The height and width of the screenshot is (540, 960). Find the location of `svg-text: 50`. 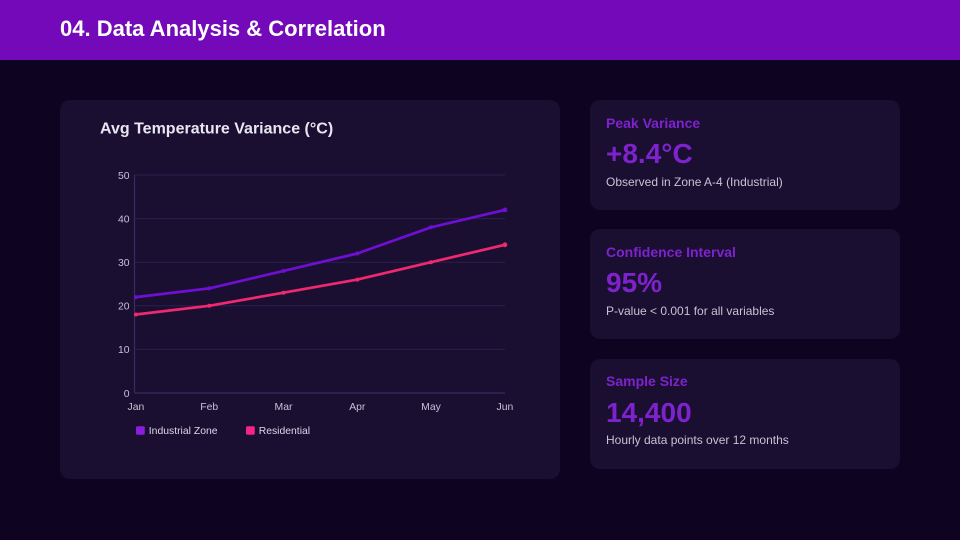

svg-text: 50 is located at coordinates (124, 176).